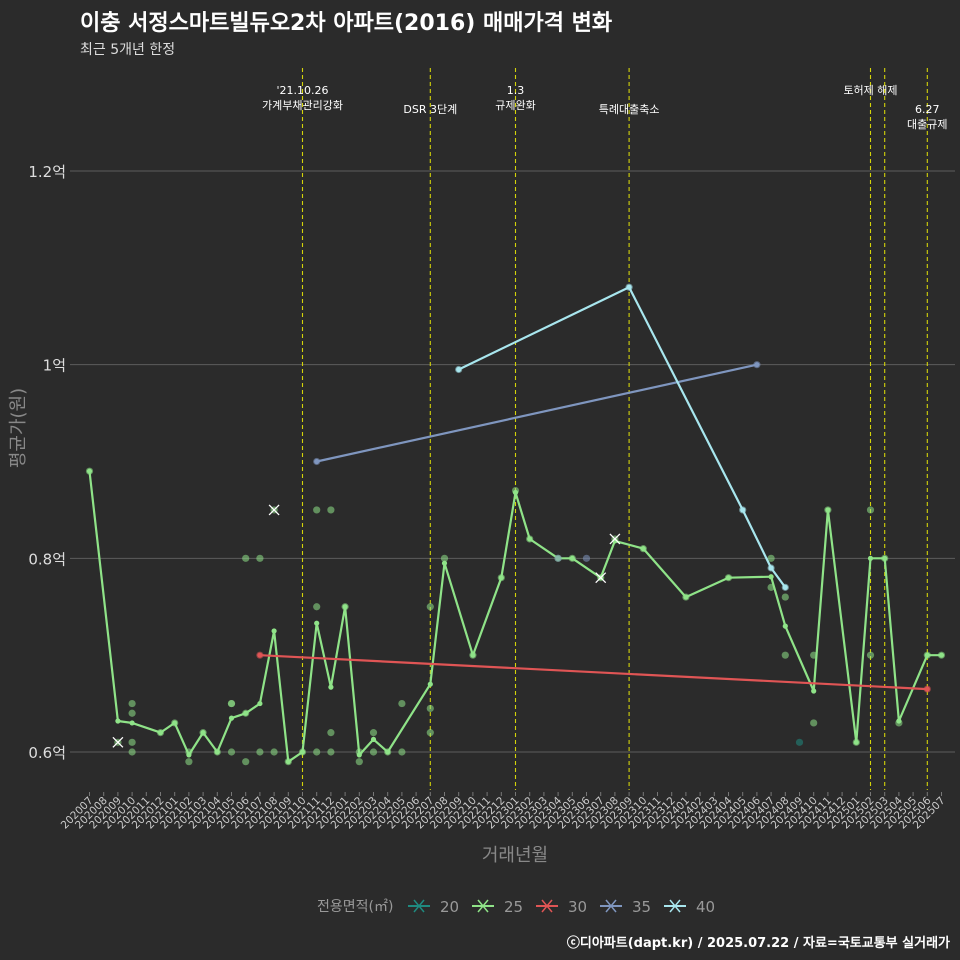 This screenshot has width=960, height=960. Describe the element at coordinates (515, 105) in the screenshot. I see `event-label: 규제완화` at that location.